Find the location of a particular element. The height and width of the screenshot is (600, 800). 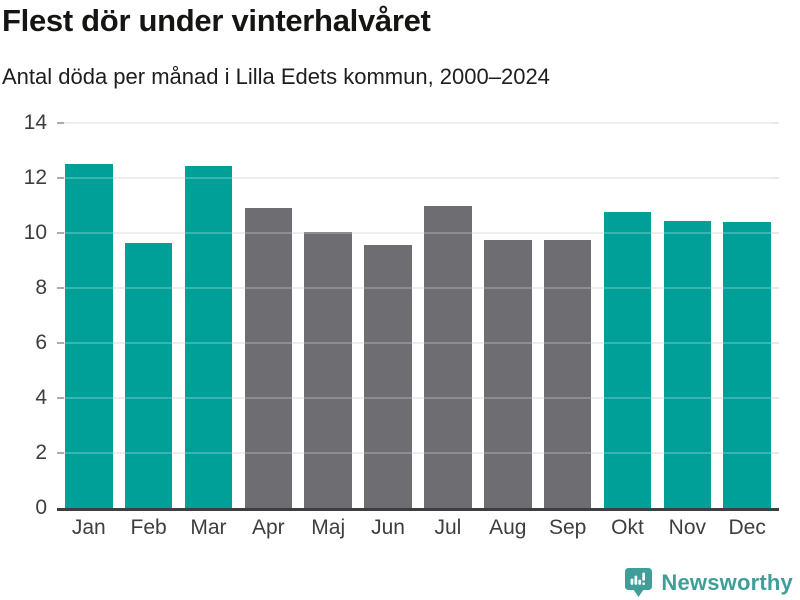

x-tick-label-apr: Apr is located at coordinates (268, 527).